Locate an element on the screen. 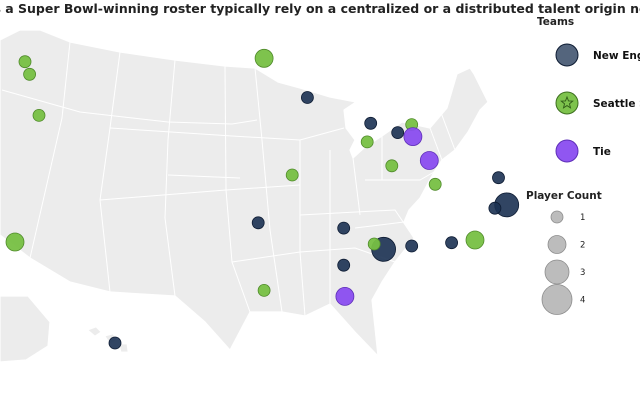  hawaii-shape is located at coordinates (108, 339).